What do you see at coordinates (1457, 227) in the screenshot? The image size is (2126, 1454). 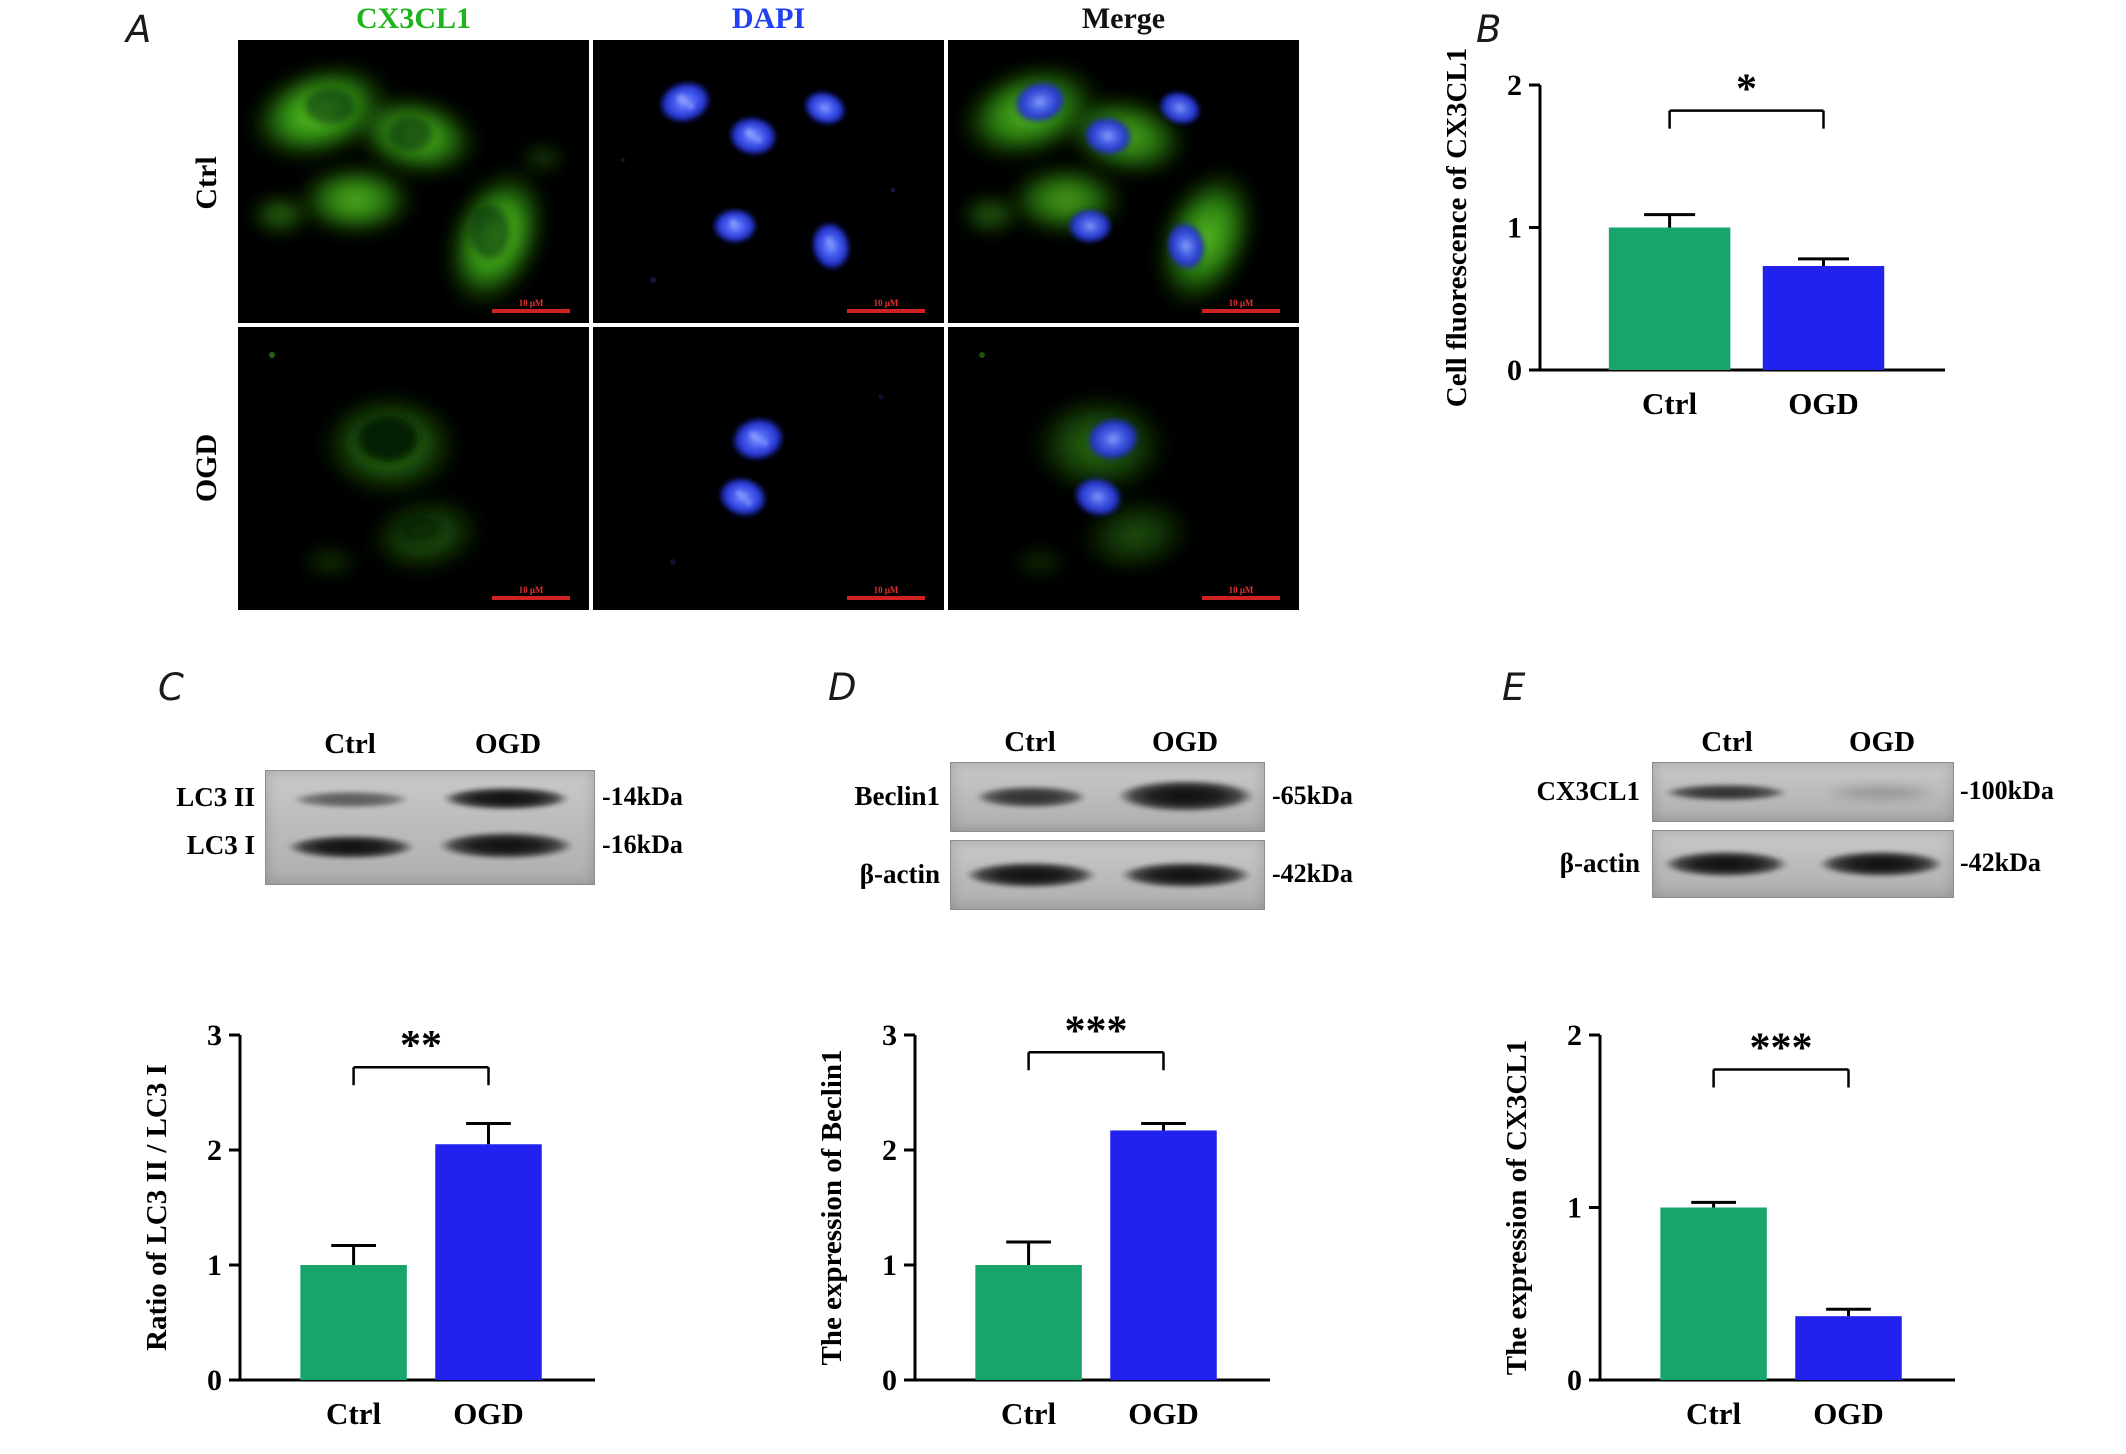 I see `svg-text: Cell fluorescence of CX3CL1` at bounding box center [1457, 227].